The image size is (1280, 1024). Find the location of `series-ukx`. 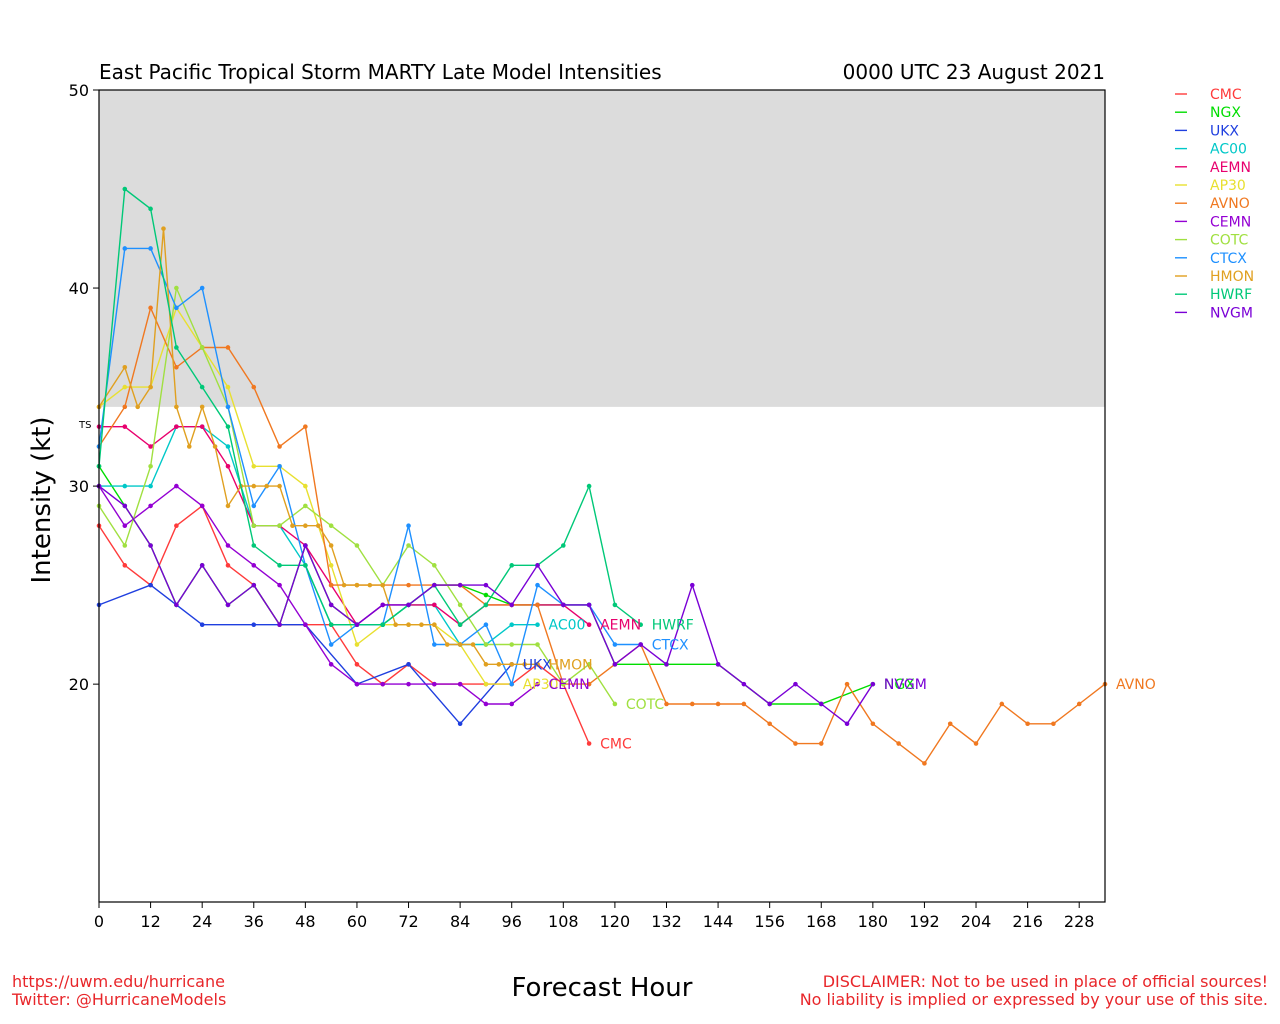

series-ukx is located at coordinates (305, 654).